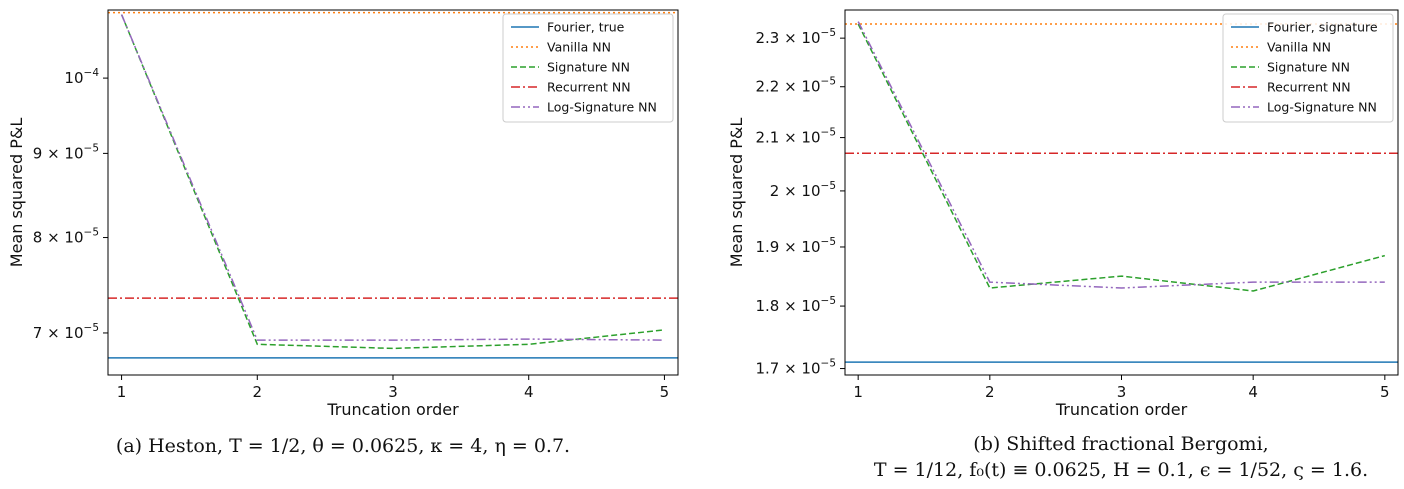 This screenshot has height=489, width=1404. Describe the element at coordinates (795, 305) in the screenshot. I see `y-tick-label: 1.8 × 10⁻⁵` at that location.